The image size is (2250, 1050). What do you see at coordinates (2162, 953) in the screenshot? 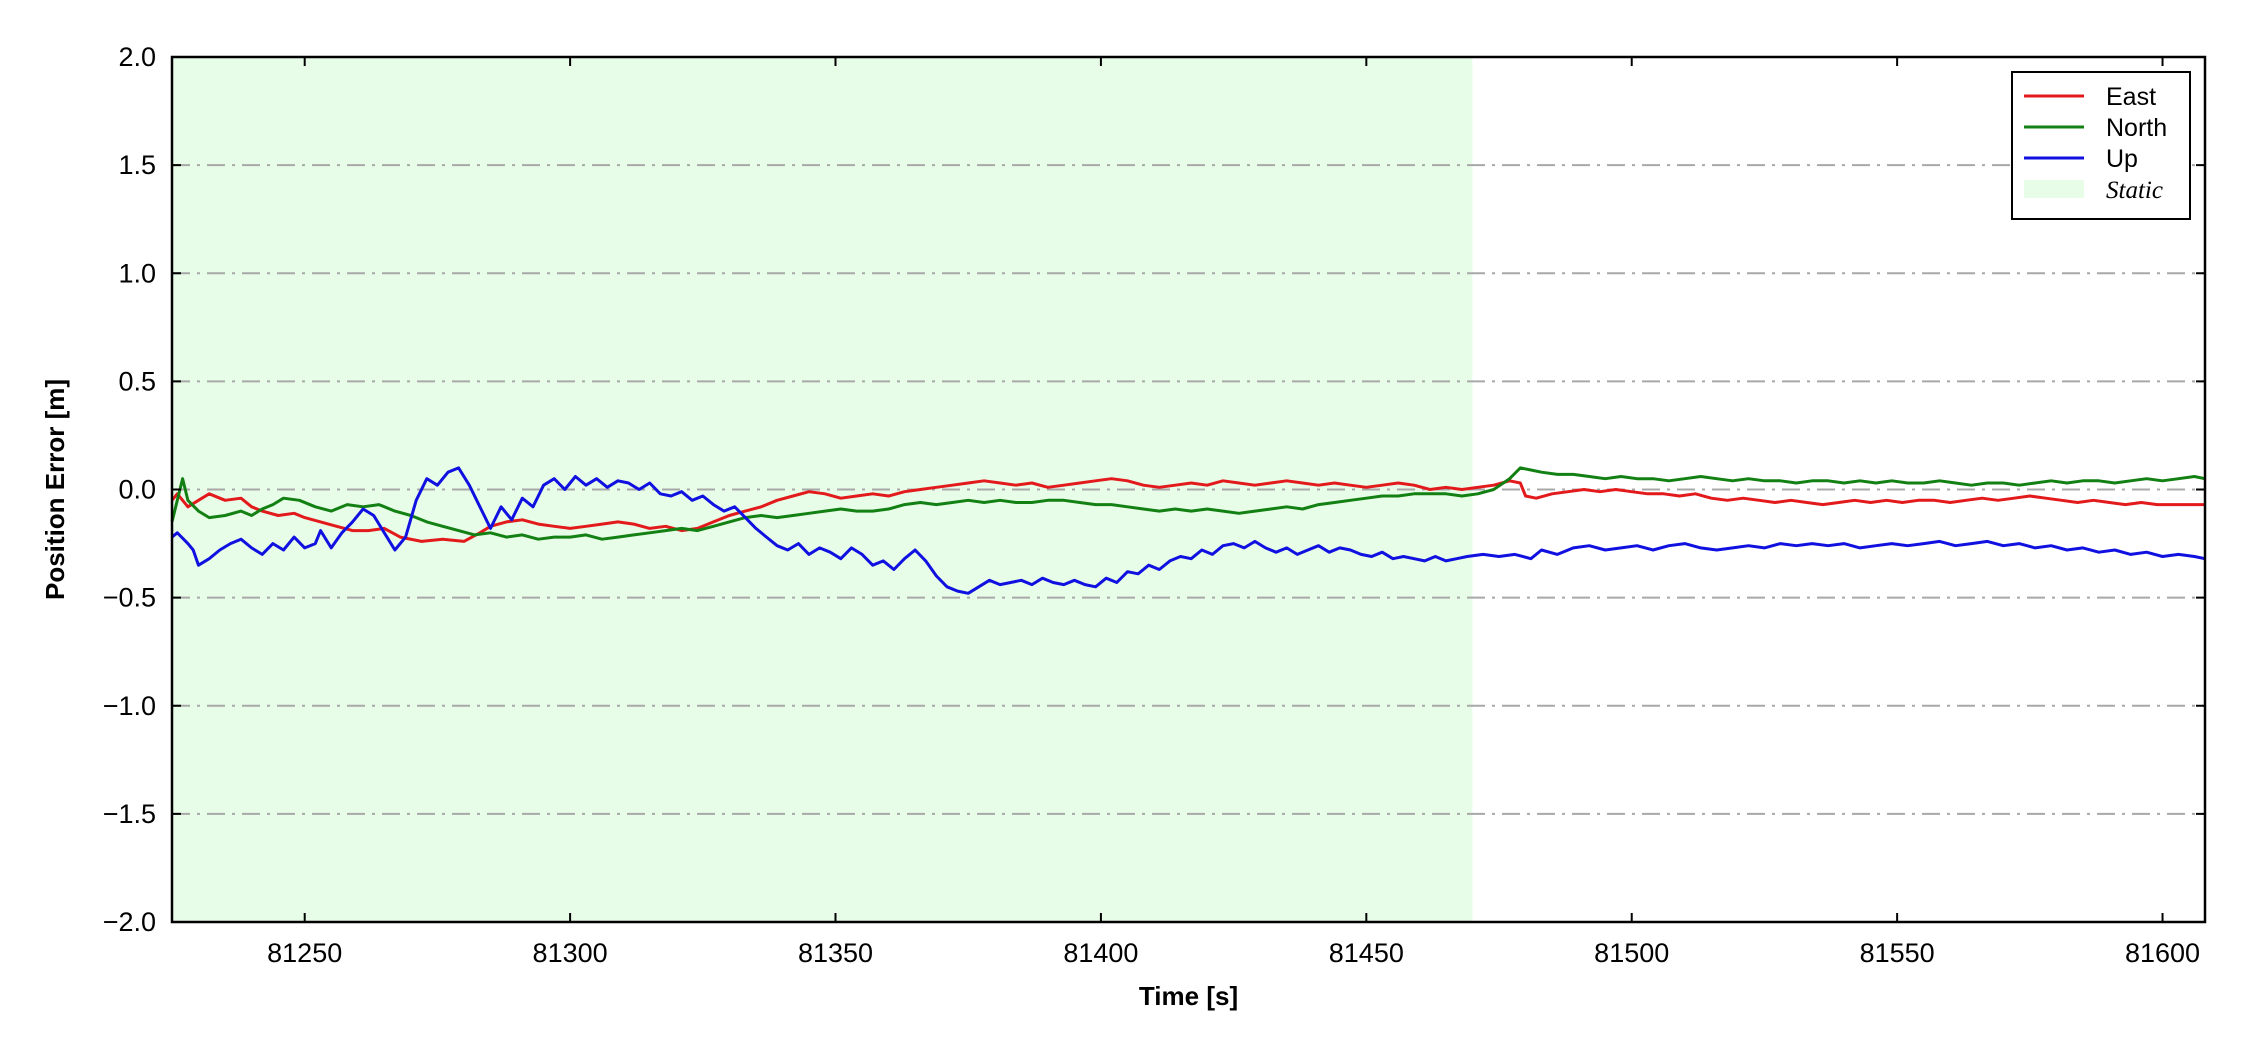
I see `x-tick-label: 81600` at bounding box center [2162, 953].